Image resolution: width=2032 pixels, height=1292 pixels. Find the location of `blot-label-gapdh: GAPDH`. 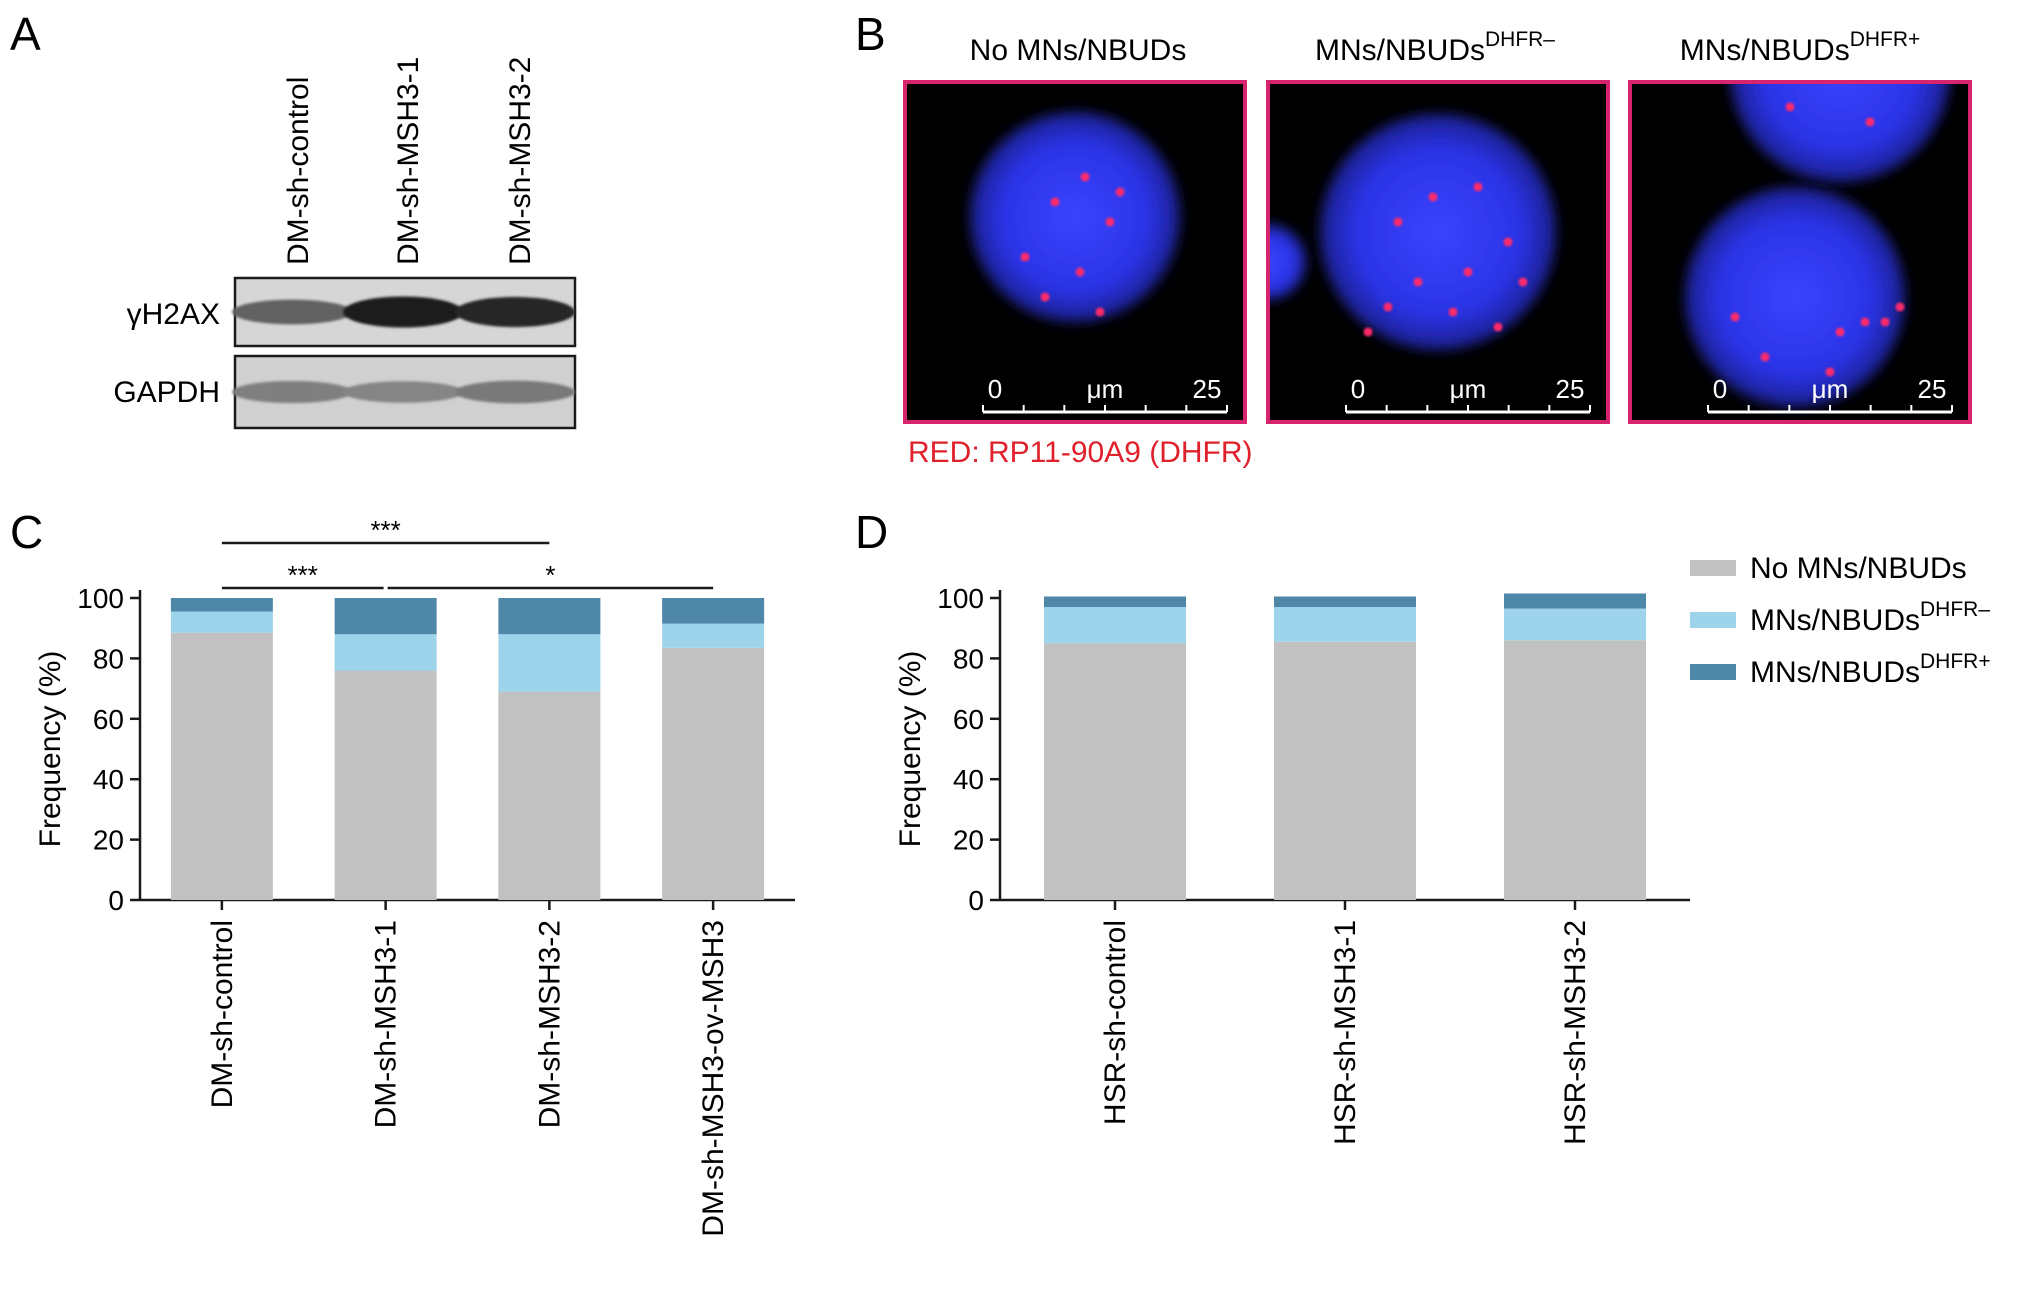

blot-label-gapdh: GAPDH is located at coordinates (166, 392).